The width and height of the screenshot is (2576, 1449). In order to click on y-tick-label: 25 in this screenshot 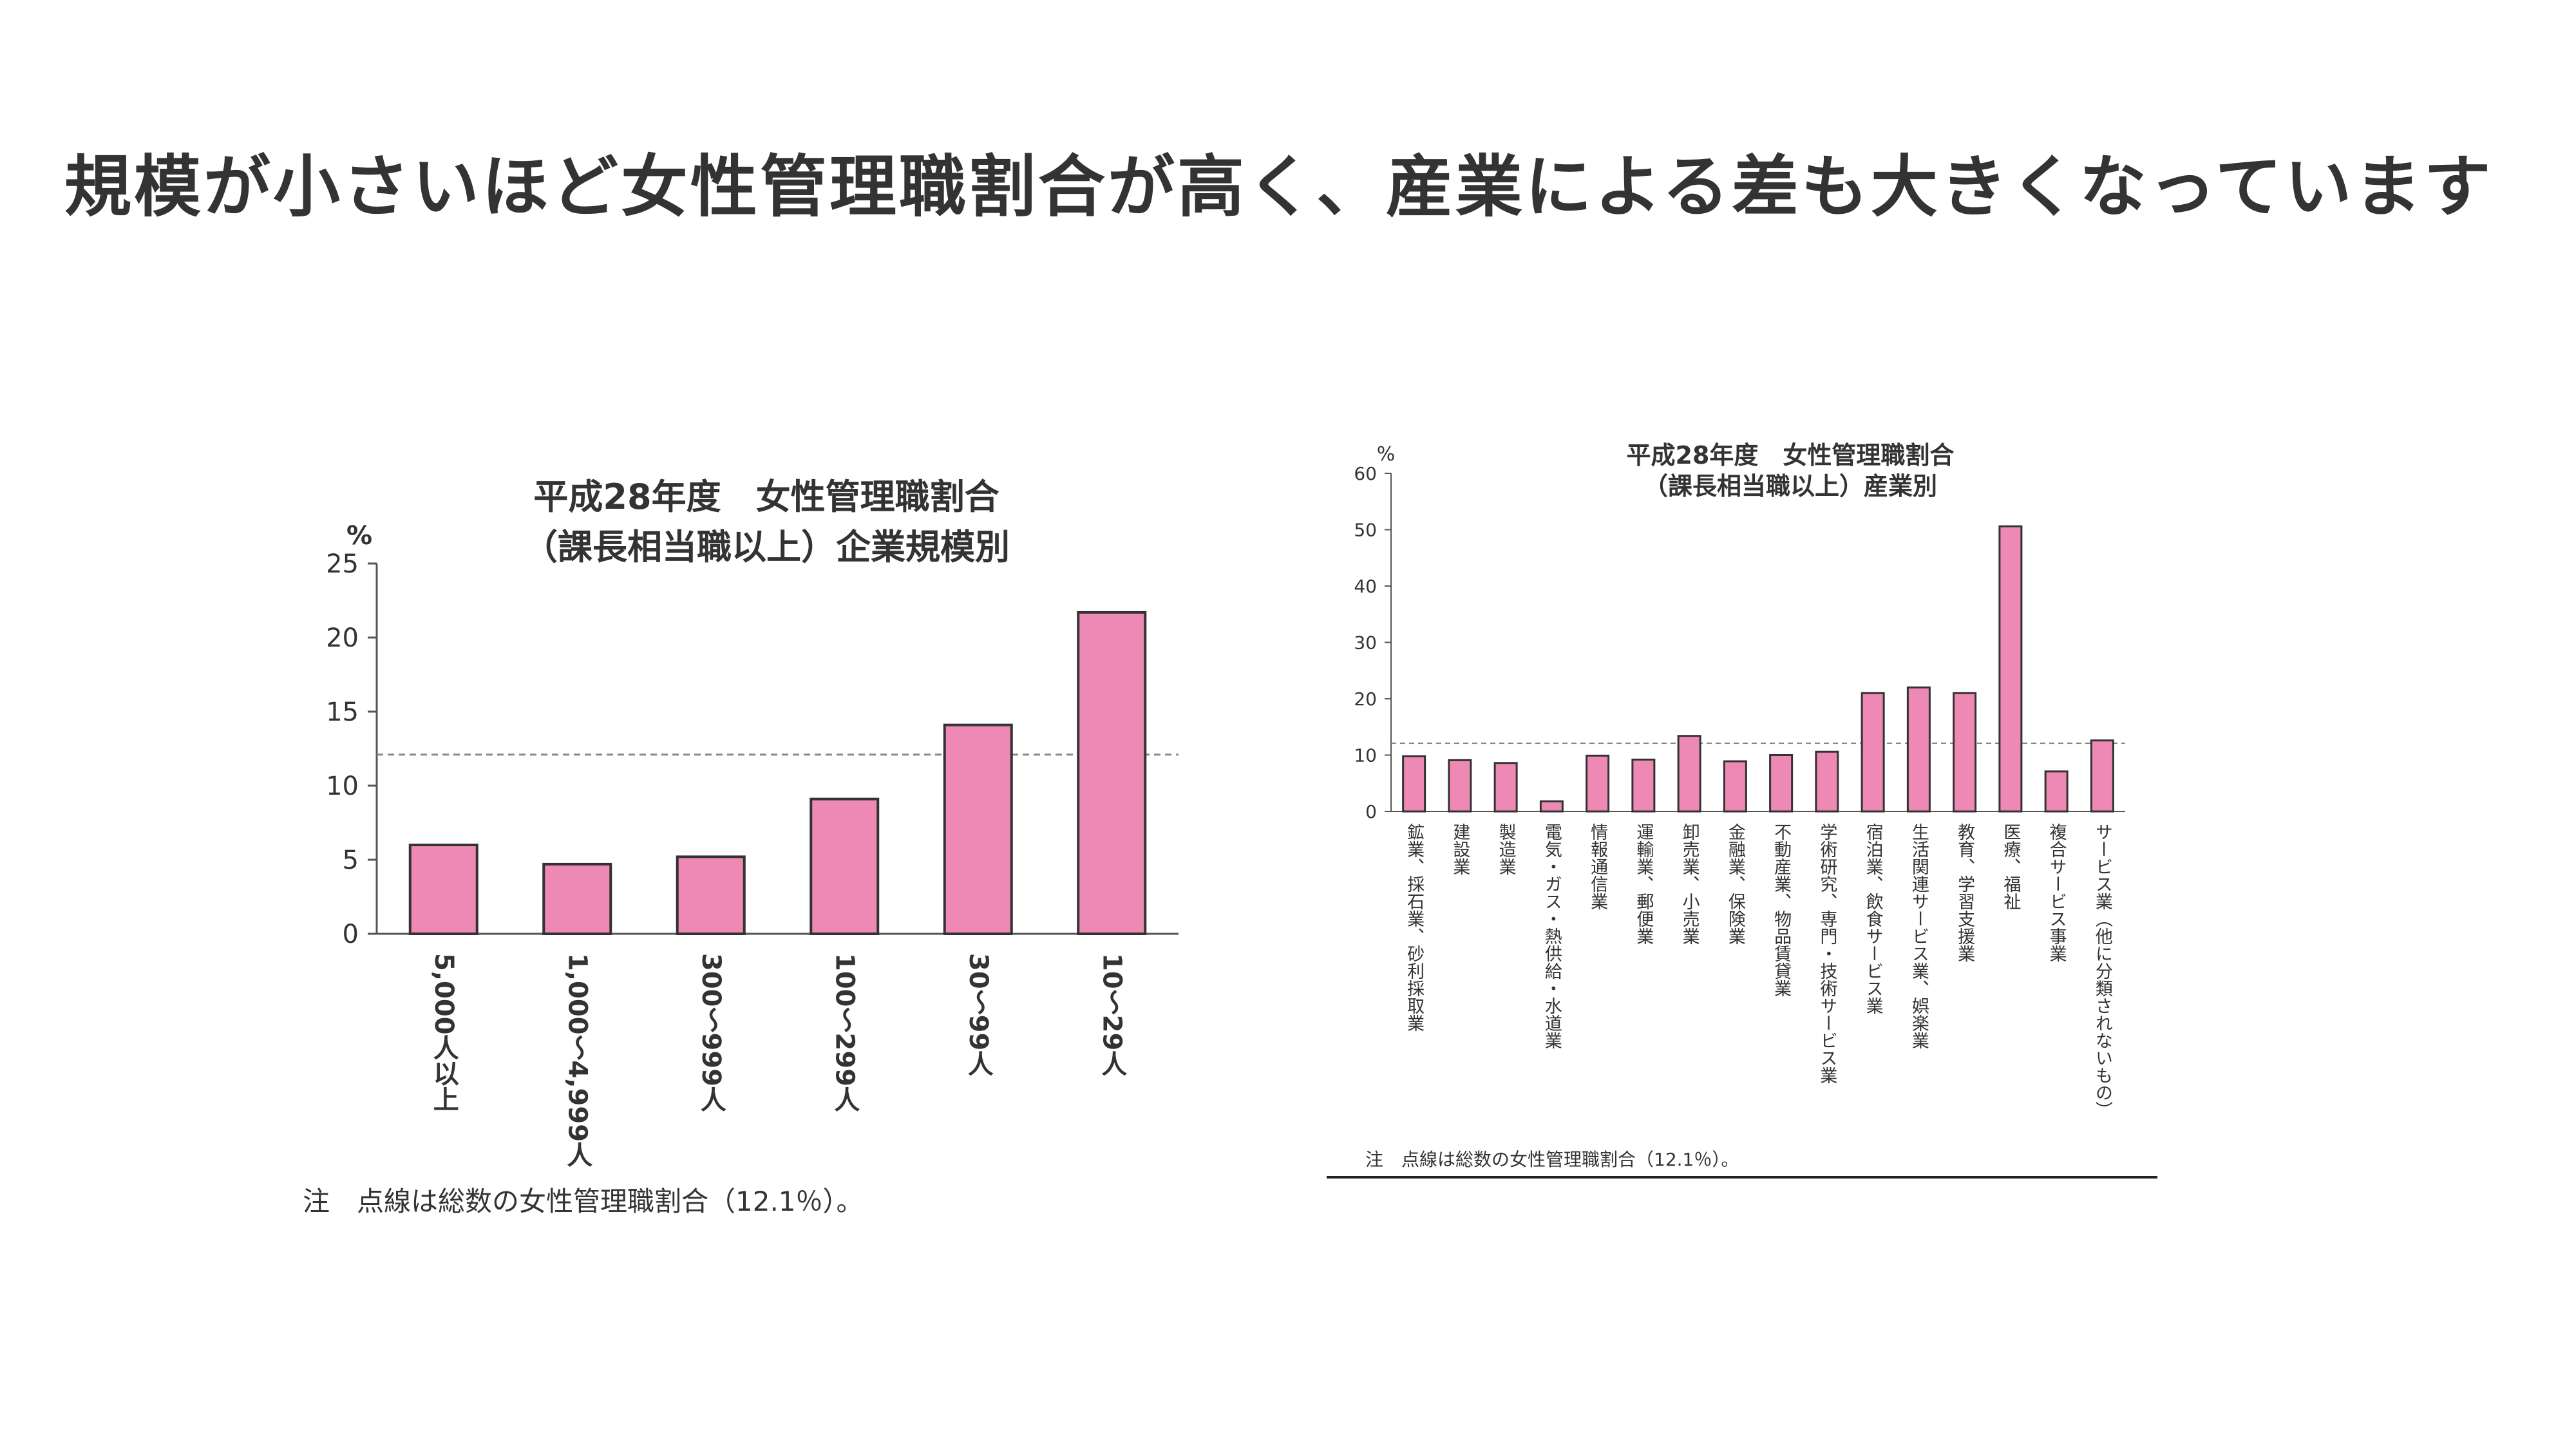, I will do `click(342, 564)`.